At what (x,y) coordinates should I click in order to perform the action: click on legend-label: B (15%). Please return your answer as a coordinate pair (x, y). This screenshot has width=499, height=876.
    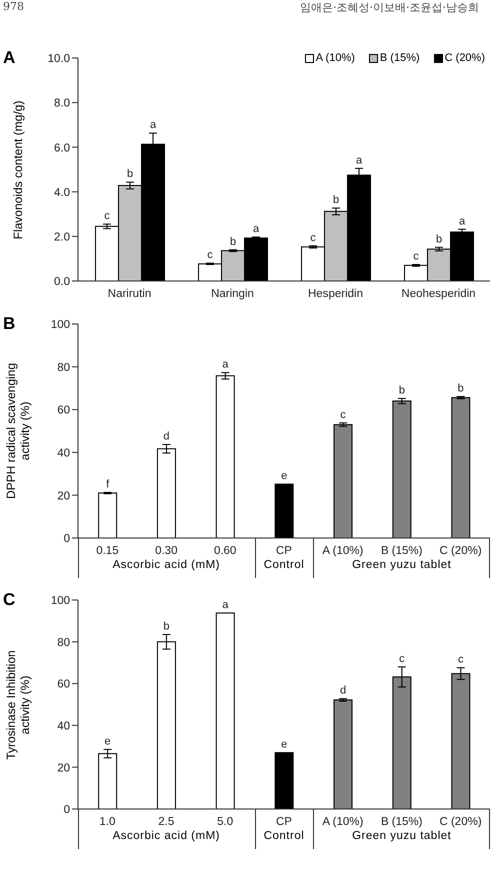
    Looking at the image, I should click on (400, 58).